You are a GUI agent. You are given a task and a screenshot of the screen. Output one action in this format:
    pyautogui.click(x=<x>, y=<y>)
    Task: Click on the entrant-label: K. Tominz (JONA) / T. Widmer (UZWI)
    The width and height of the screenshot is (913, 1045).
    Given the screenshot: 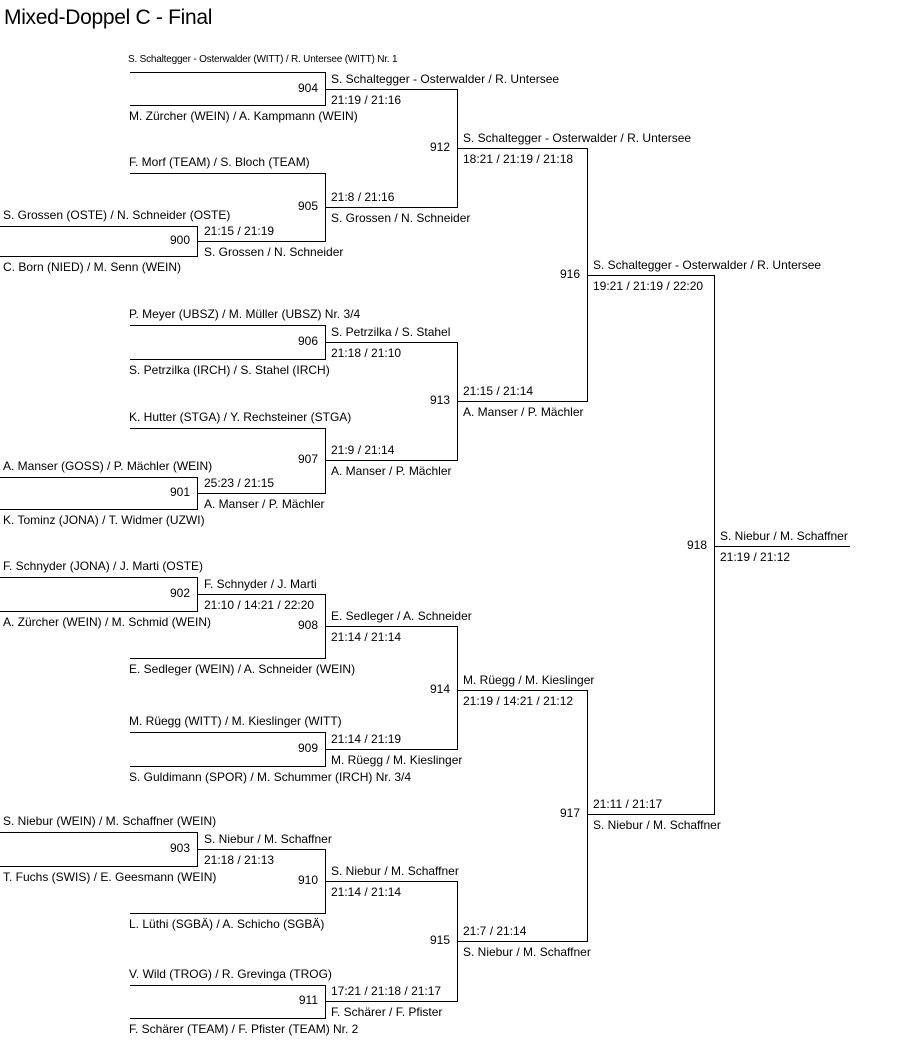 What is the action you would take?
    pyautogui.click(x=104, y=520)
    